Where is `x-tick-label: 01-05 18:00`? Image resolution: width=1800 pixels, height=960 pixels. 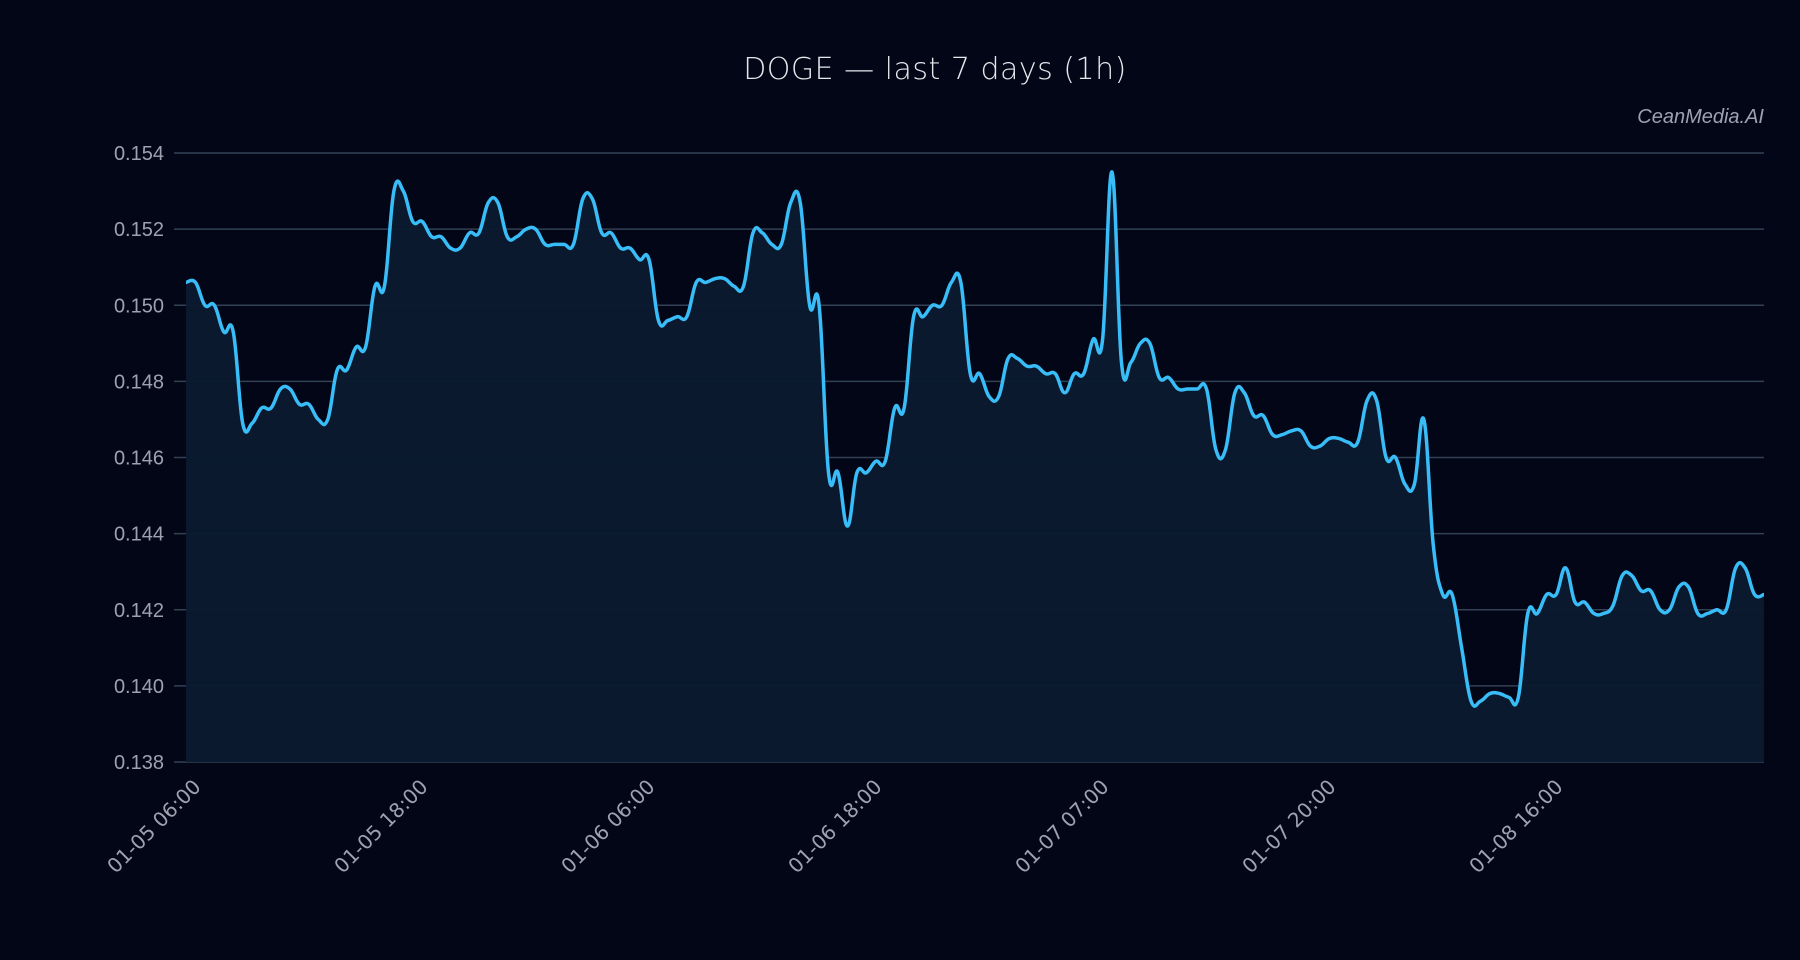 x-tick-label: 01-05 18:00 is located at coordinates (380, 826).